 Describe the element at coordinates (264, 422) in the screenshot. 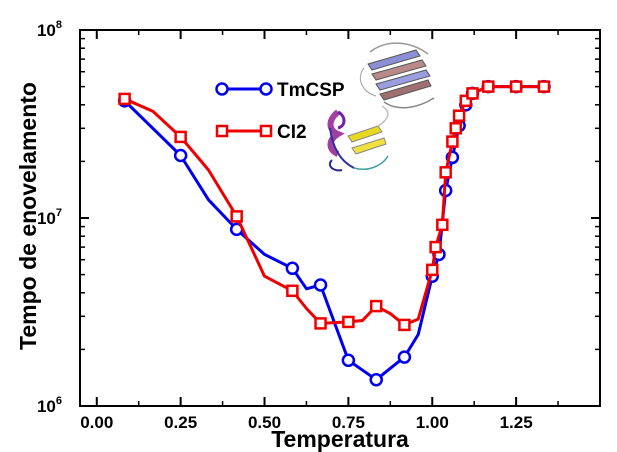

I see `x-tick-label: 0.50` at that location.